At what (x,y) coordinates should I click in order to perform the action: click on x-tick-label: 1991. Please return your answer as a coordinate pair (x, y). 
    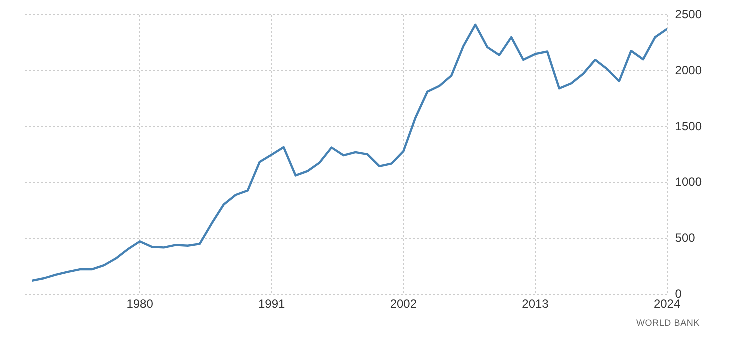
    Looking at the image, I should click on (272, 304).